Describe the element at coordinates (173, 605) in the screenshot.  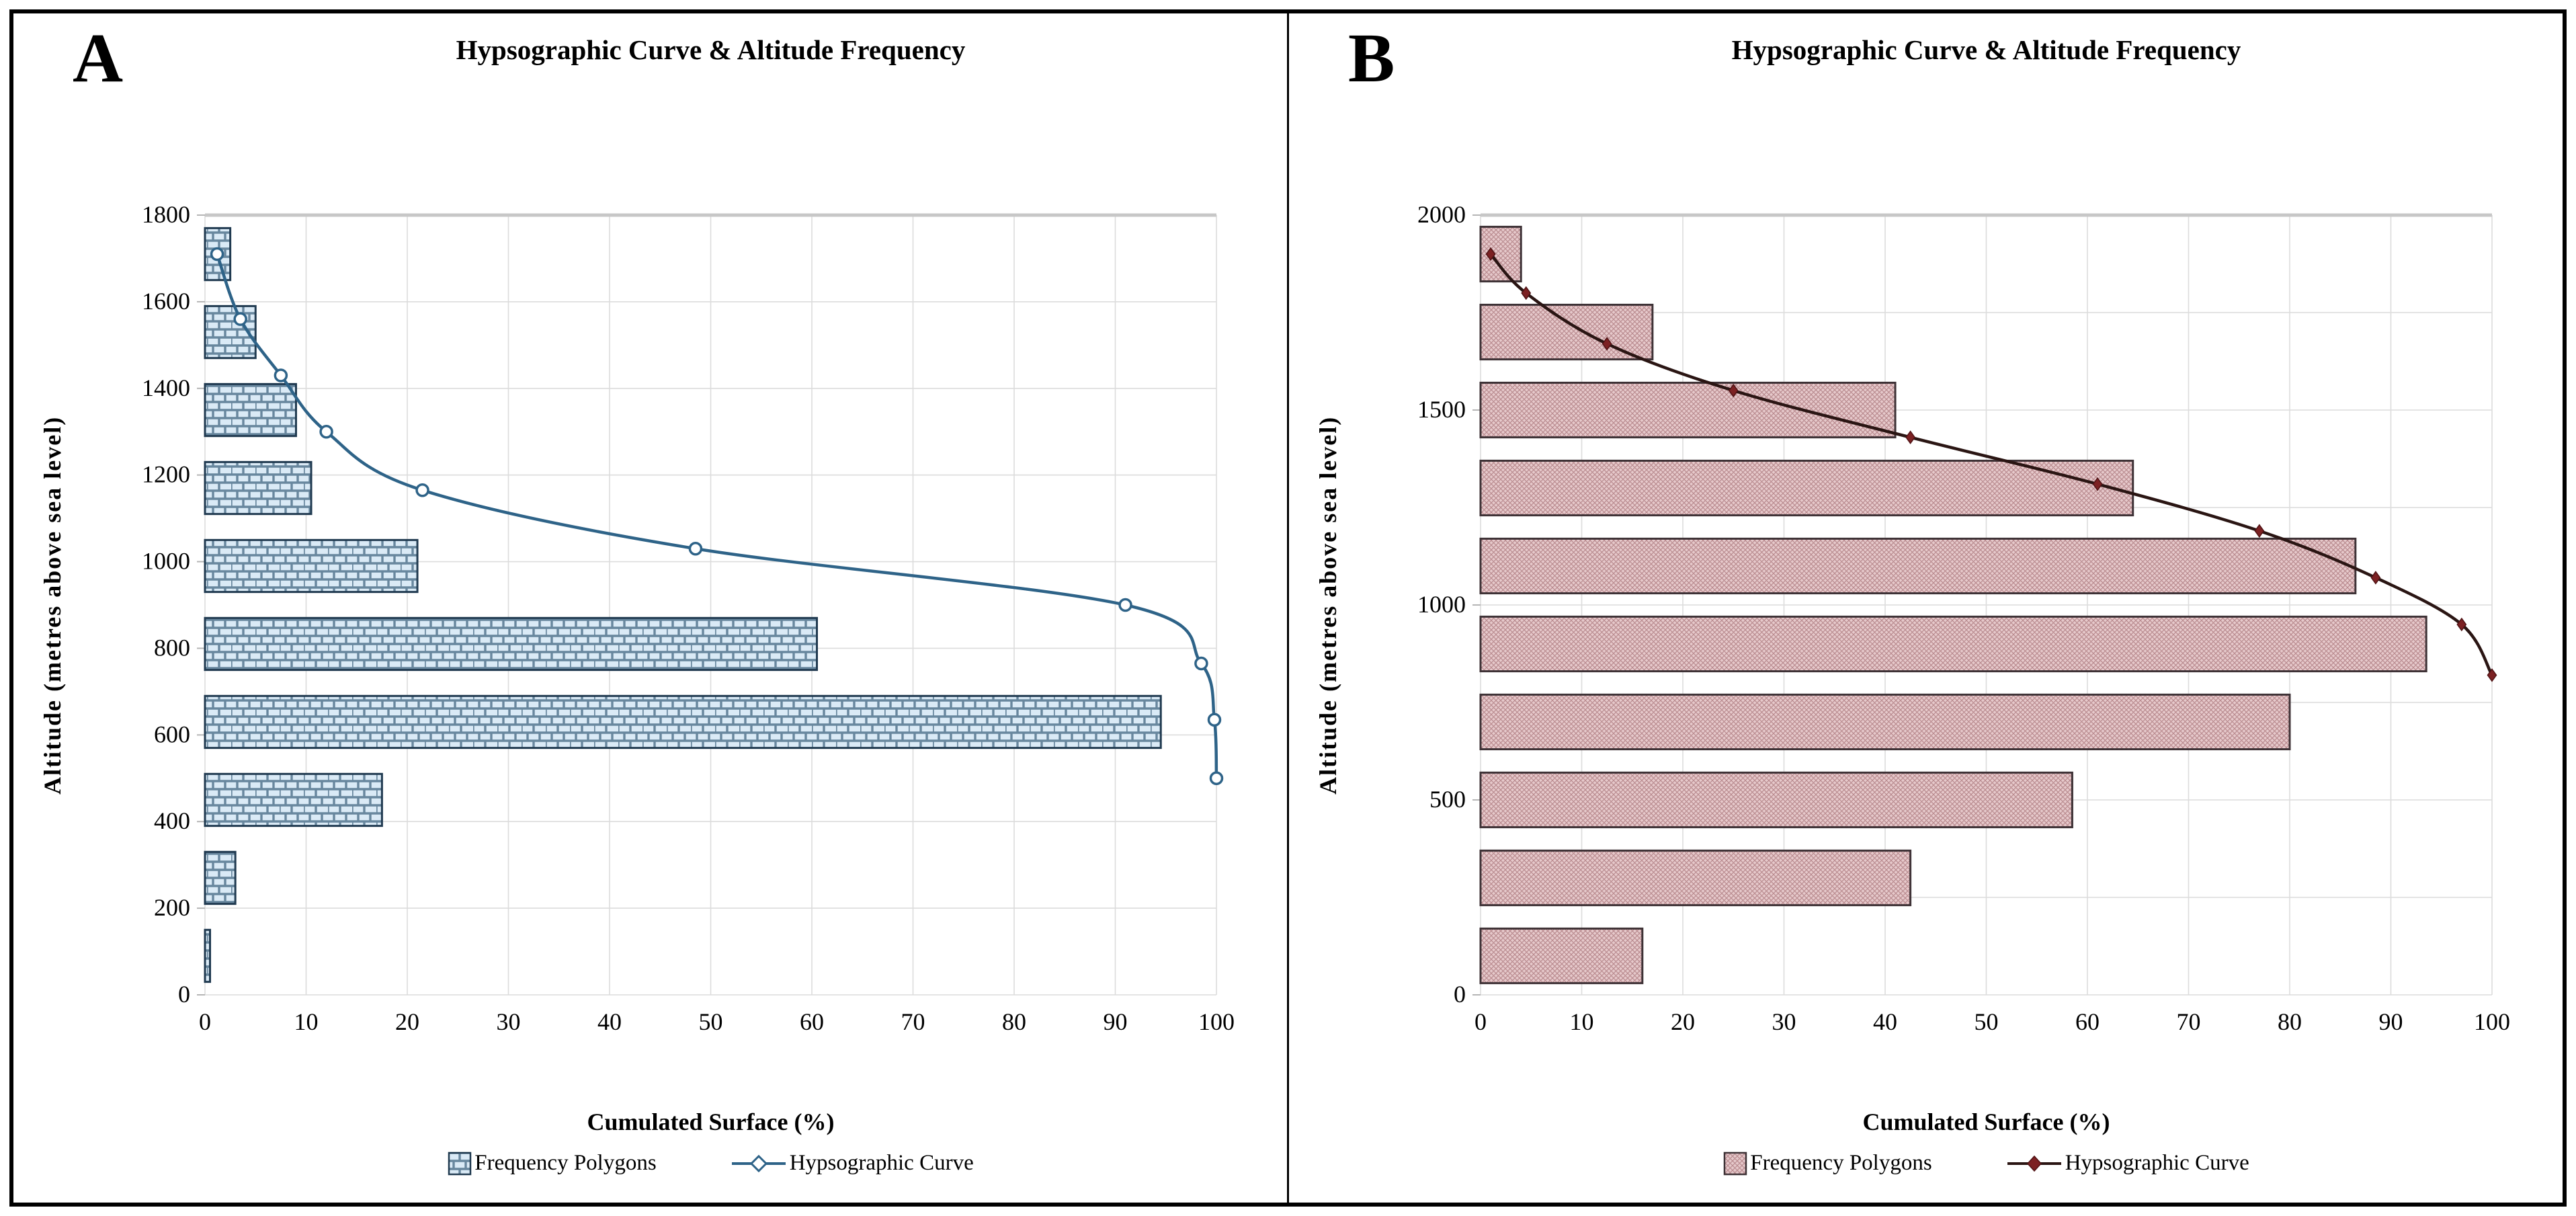
I see `y-axis-labels: 0 200 400 600 800 1000 1200 1400 1600 1800` at that location.